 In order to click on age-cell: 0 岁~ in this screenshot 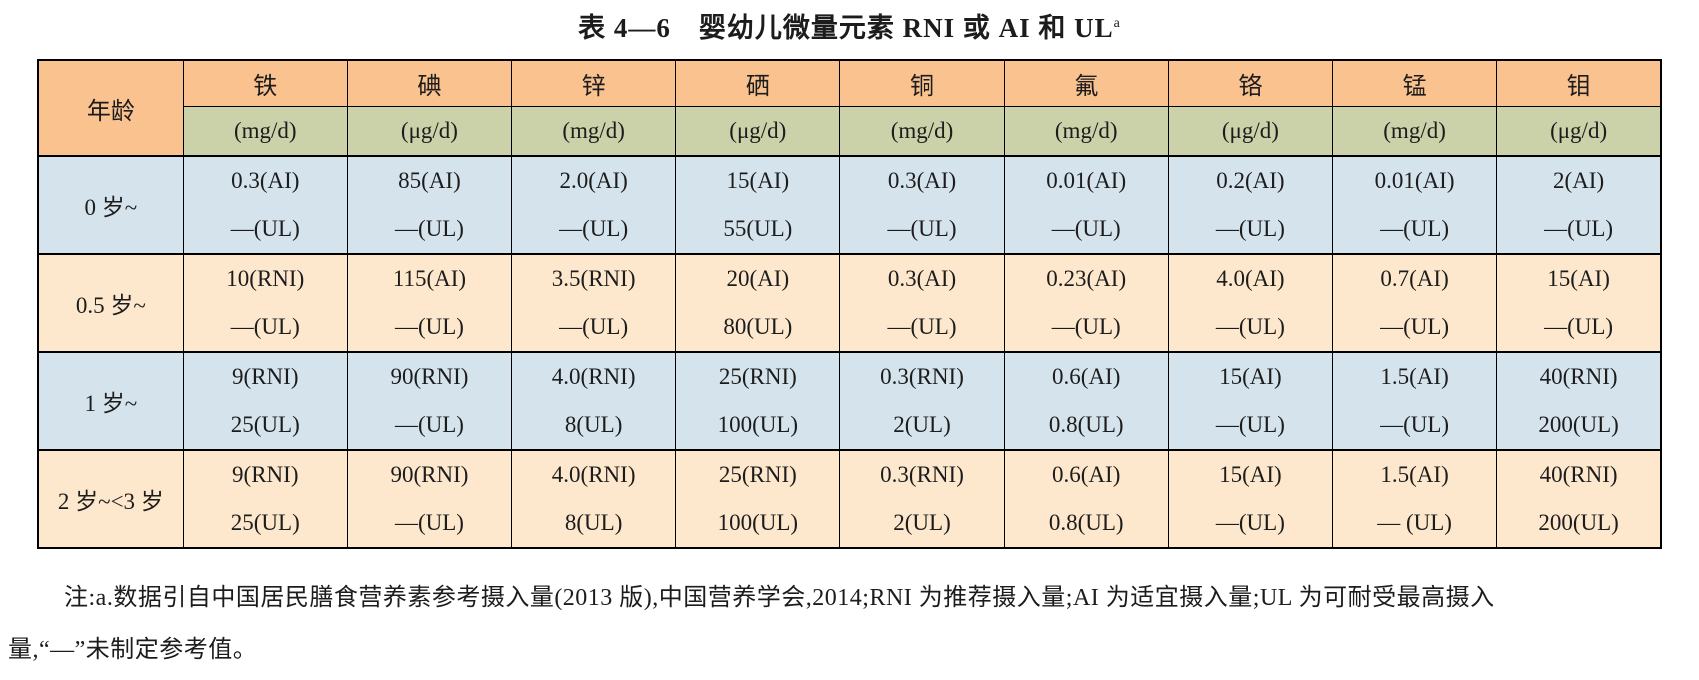, I will do `click(110, 205)`.